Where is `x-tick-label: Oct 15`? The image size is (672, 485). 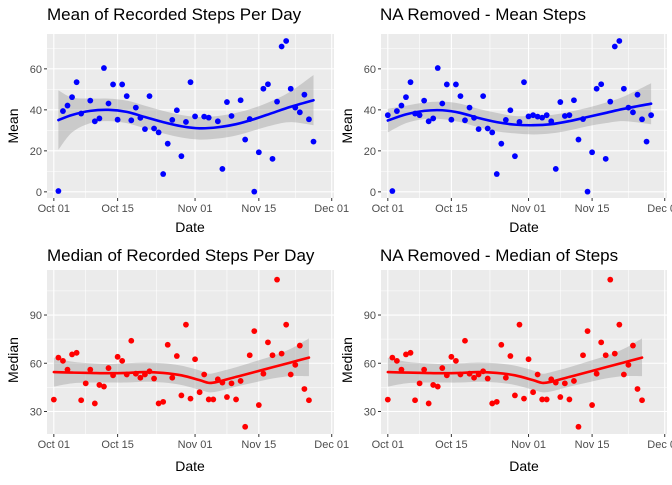 x-tick-label: Oct 15 is located at coordinates (117, 445).